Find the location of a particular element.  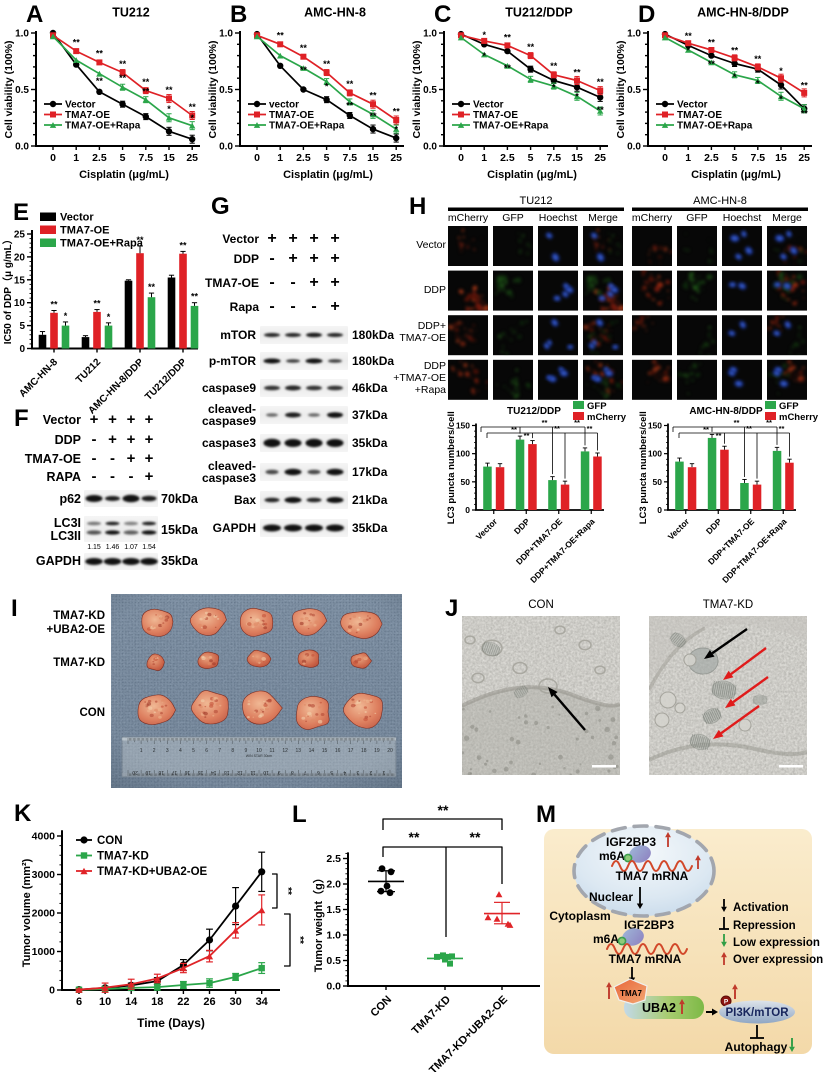

svg-text: mCherry is located at coordinates (468, 218).